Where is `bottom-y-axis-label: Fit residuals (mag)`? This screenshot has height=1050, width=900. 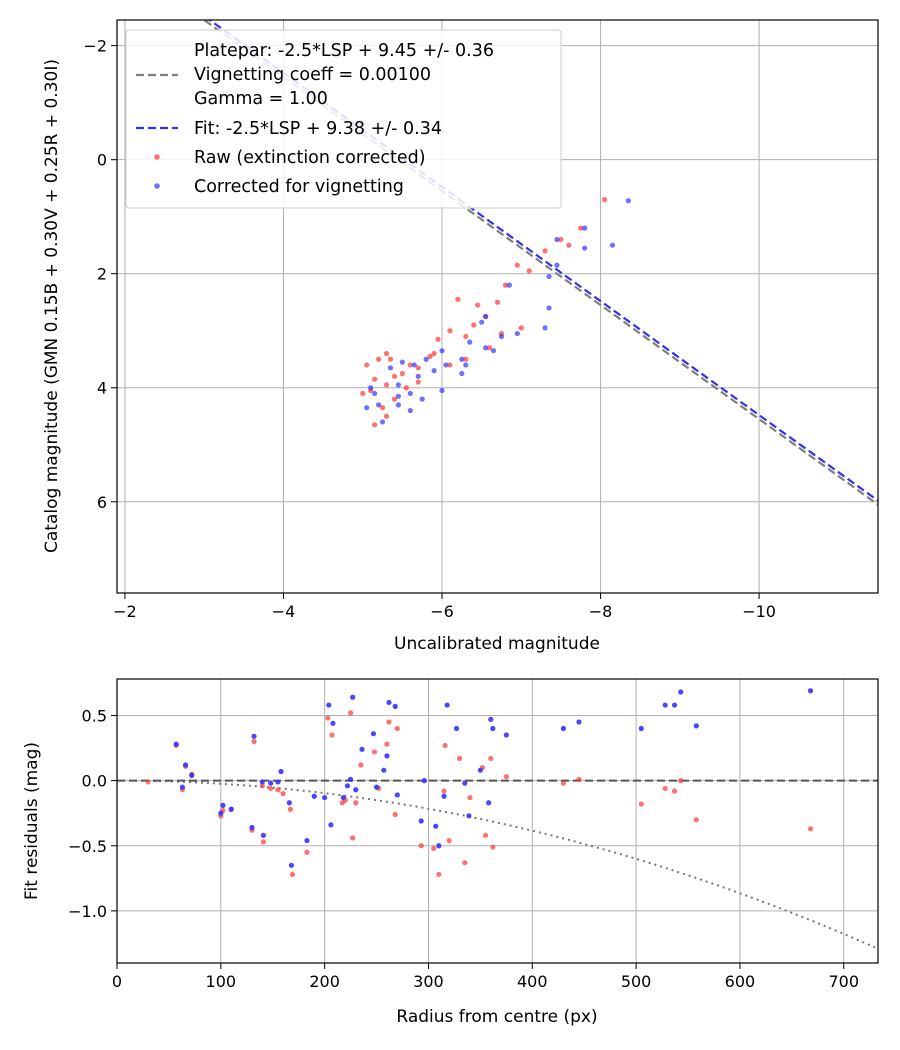 bottom-y-axis-label: Fit residuals (mag) is located at coordinates (32, 821).